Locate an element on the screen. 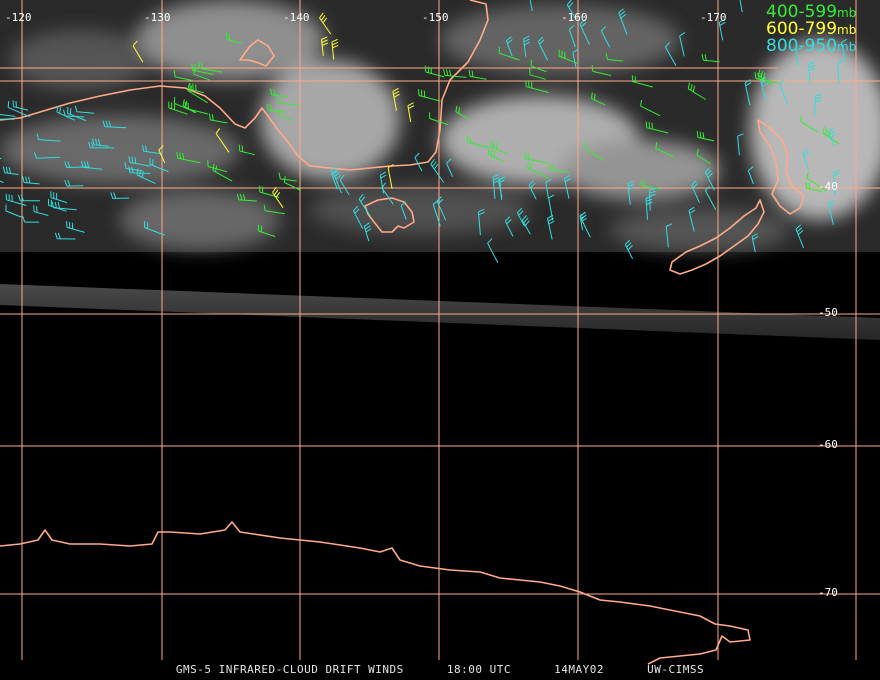 Image resolution: width=880 pixels, height=680 pixels. lon-label: -130 is located at coordinates (157, 17).